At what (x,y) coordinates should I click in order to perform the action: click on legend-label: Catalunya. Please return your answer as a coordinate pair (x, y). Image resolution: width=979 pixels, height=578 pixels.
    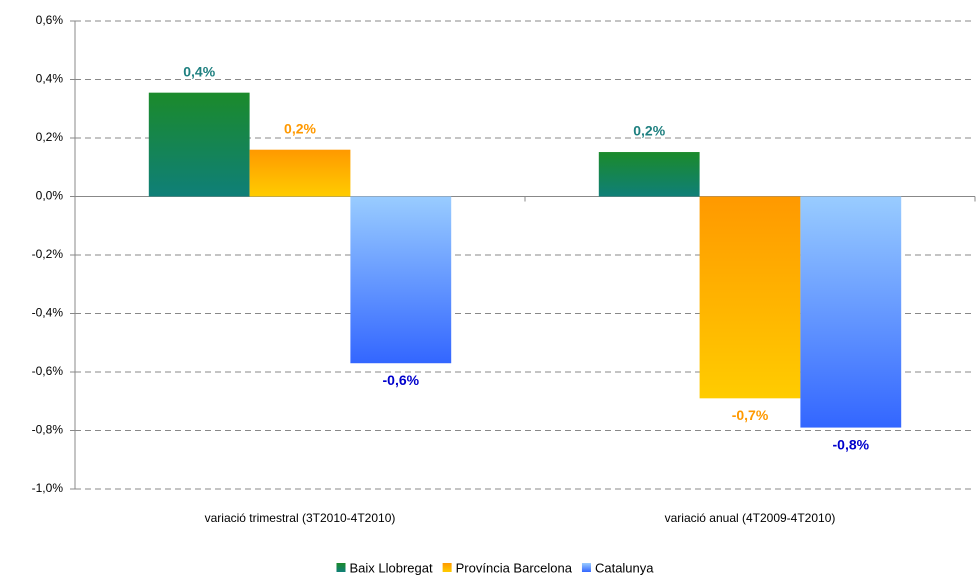
    Looking at the image, I should click on (624, 567).